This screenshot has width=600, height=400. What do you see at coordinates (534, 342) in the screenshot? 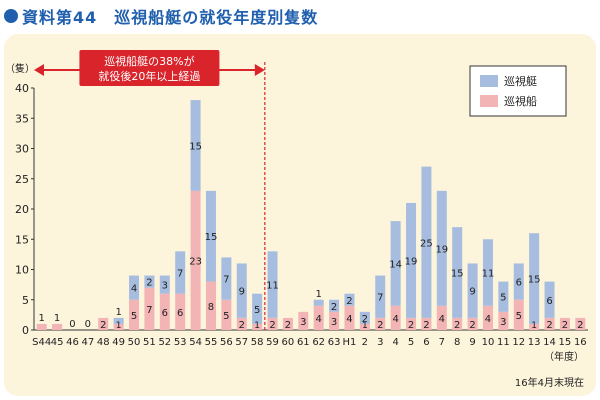
I see `x-tick-label: 13` at bounding box center [534, 342].